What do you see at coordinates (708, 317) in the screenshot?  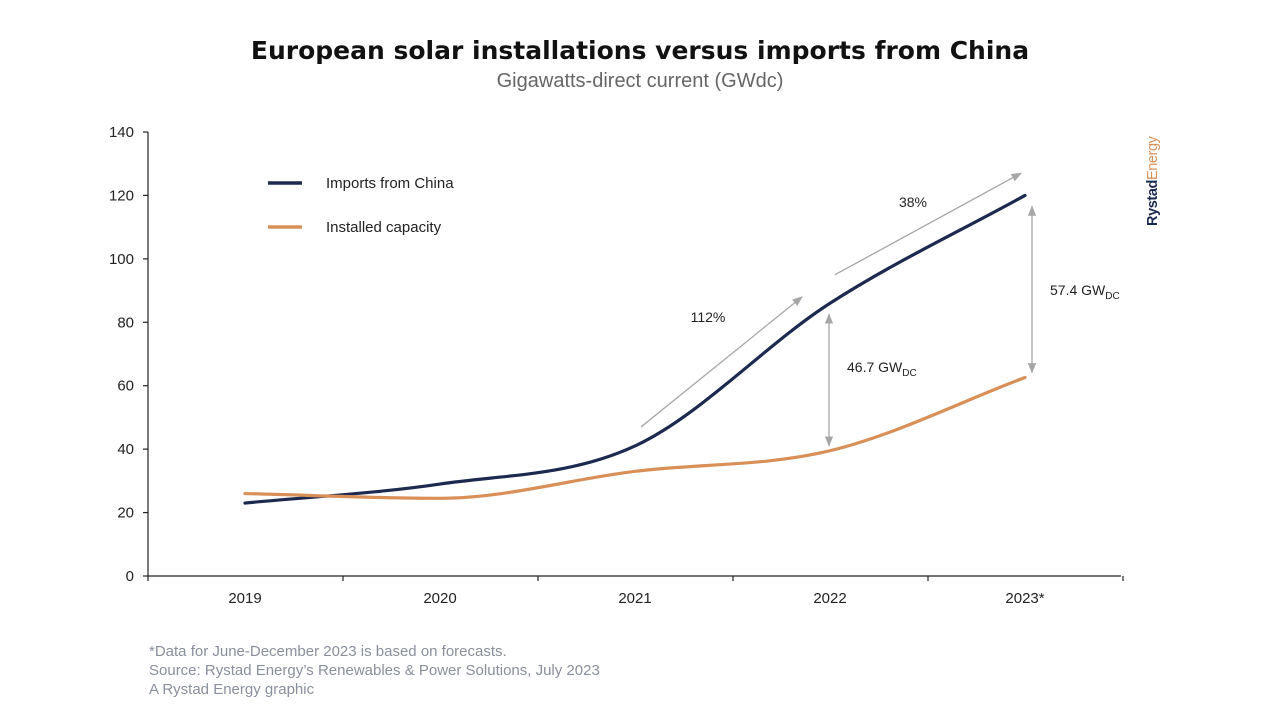 I see `growth-label-112: 112%` at bounding box center [708, 317].